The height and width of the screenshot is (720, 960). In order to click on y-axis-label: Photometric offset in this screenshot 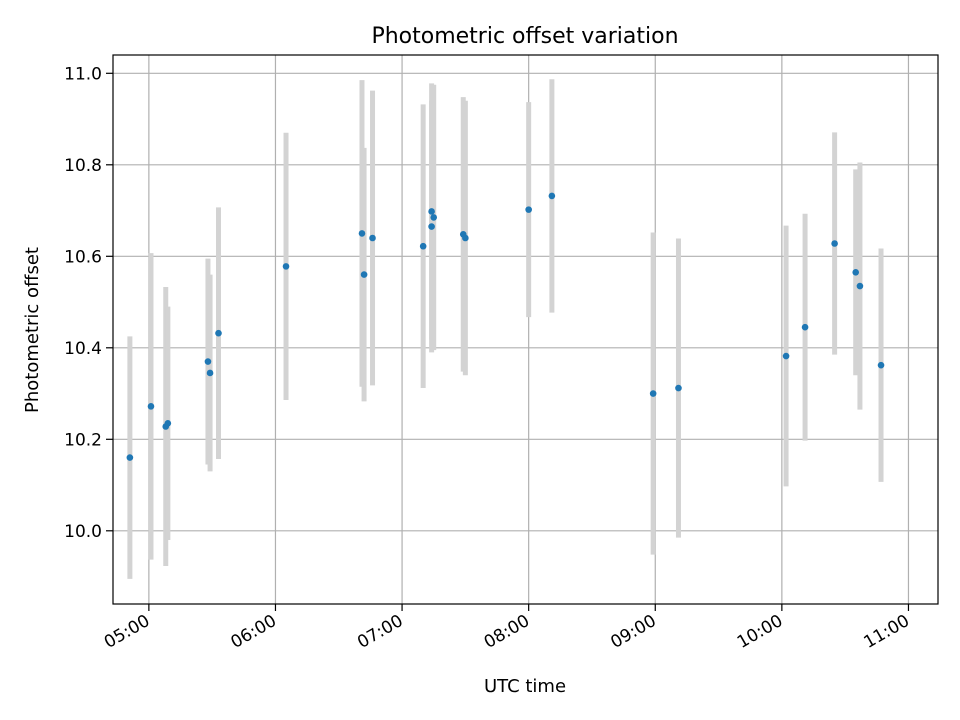, I will do `click(32, 330)`.